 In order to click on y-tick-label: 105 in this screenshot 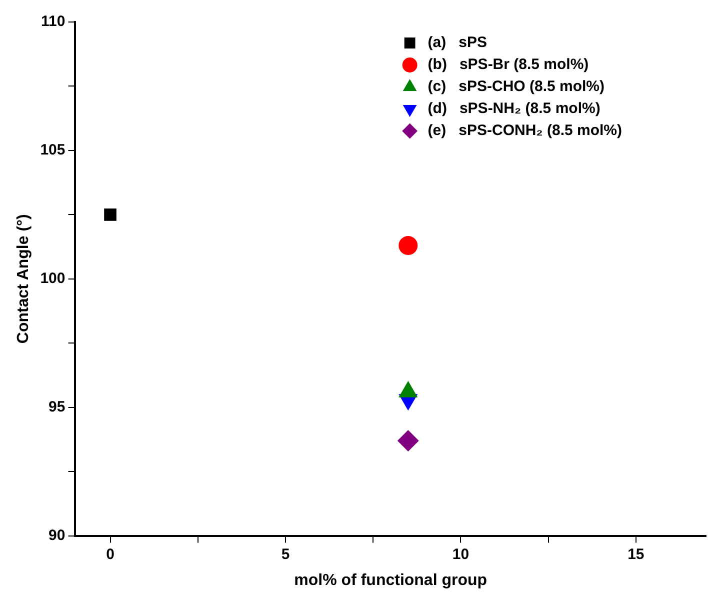, I will do `click(53, 150)`.